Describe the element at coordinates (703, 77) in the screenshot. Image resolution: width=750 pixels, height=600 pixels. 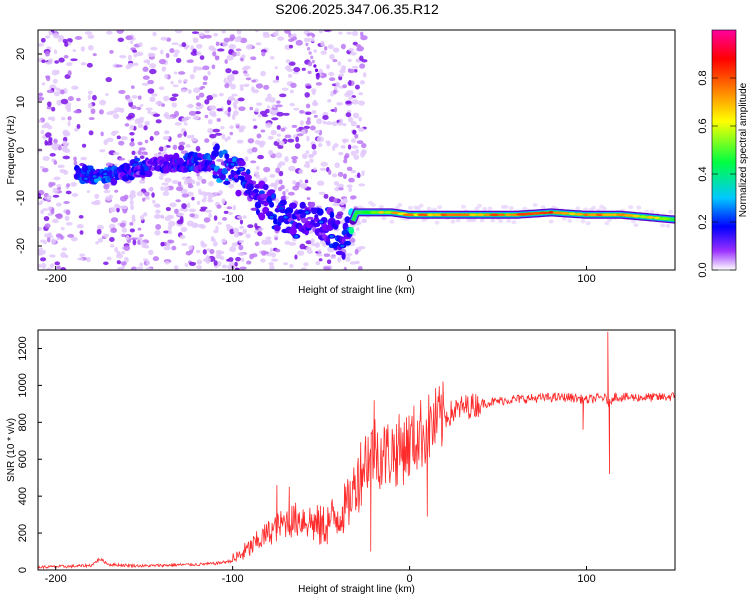
I see `colorbar-tick-label: 0.8` at that location.